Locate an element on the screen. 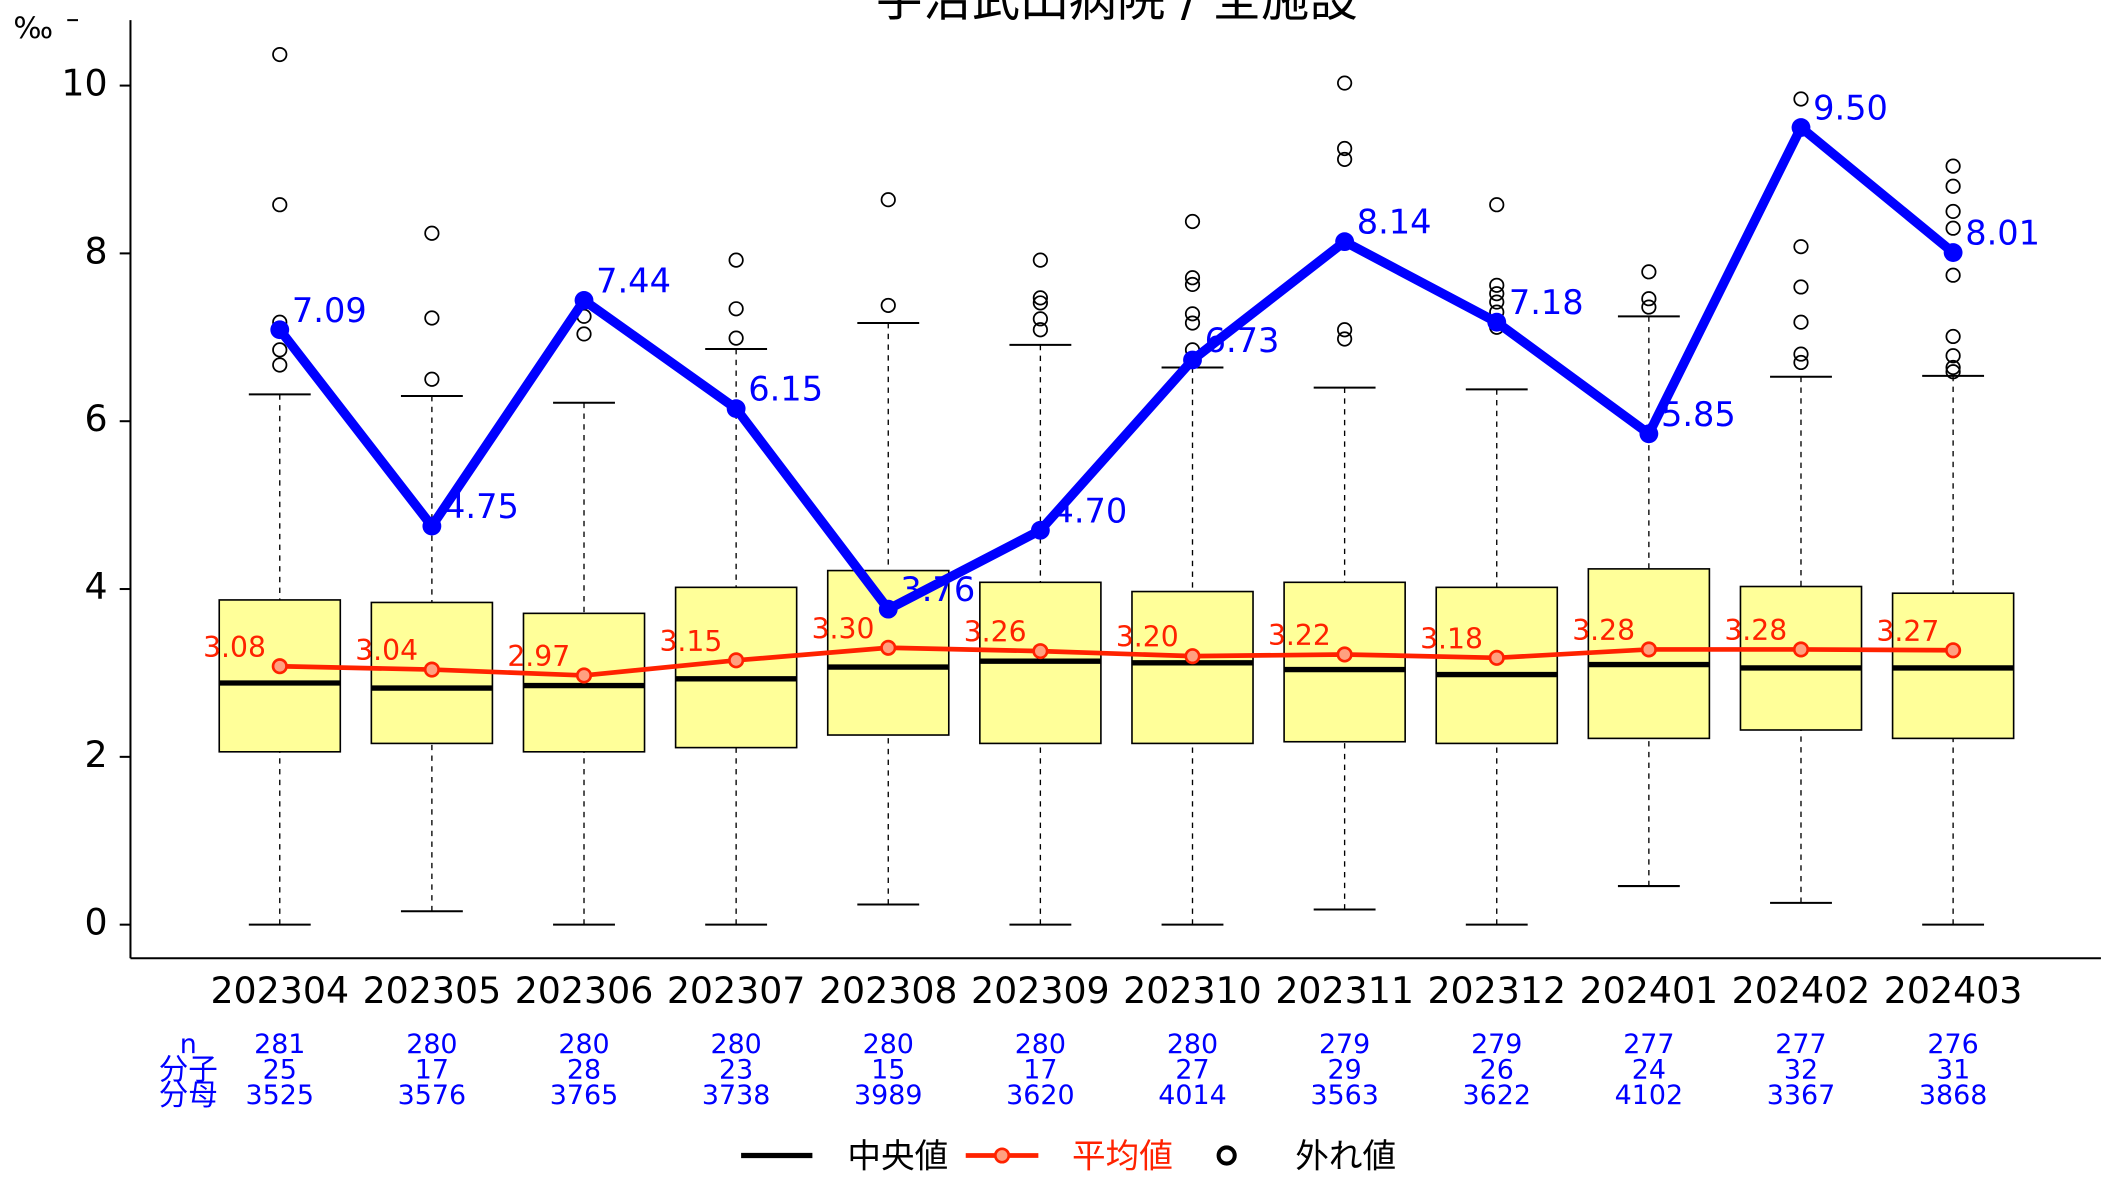  table-cell: 29 is located at coordinates (1345, 1069).